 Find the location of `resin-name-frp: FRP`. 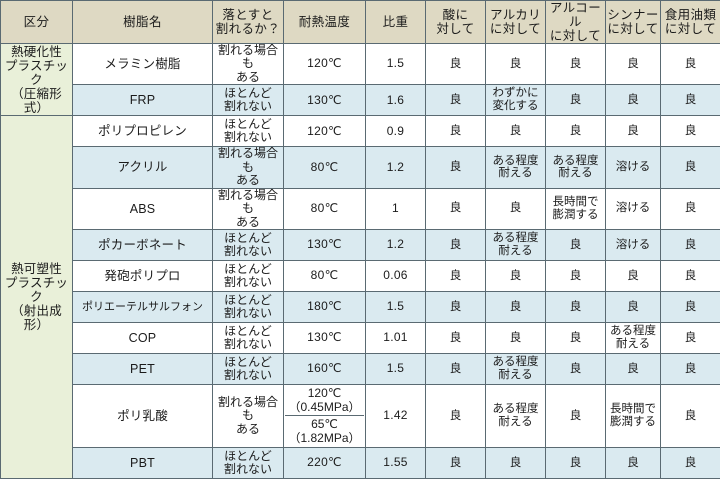

resin-name-frp: FRP is located at coordinates (143, 100).